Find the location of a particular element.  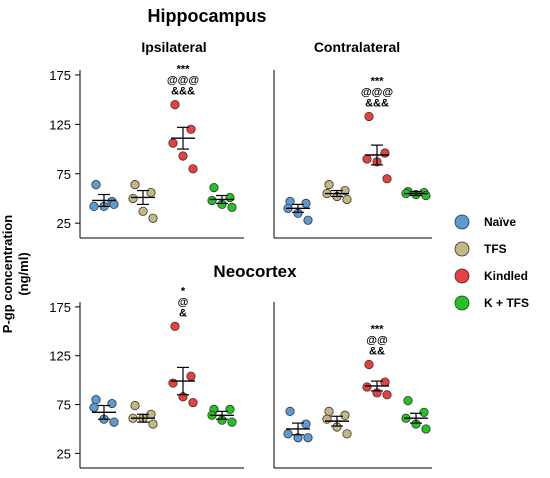

y-axis-label-line2: (ng/ml) is located at coordinates (23, 273).